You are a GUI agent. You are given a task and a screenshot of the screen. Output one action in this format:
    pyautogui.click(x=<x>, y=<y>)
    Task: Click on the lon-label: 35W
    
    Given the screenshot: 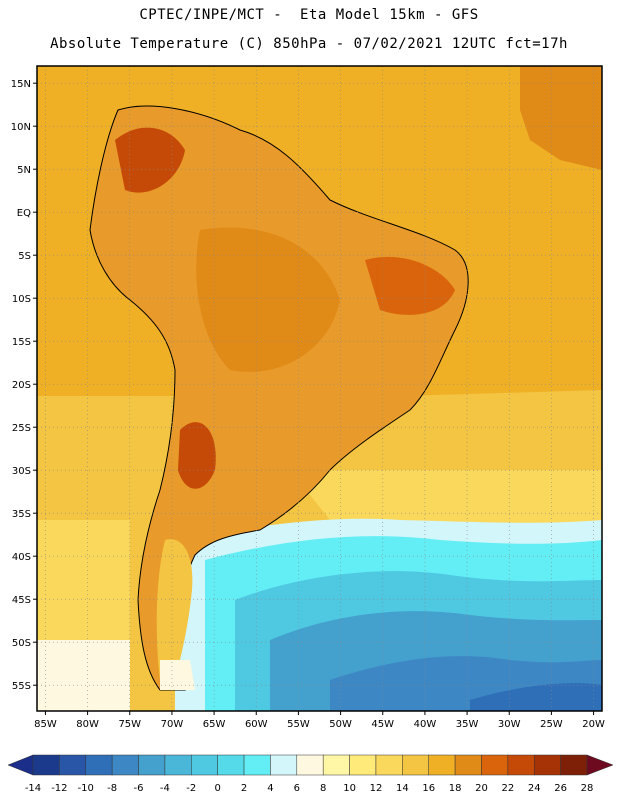 What is the action you would take?
    pyautogui.click(x=467, y=724)
    